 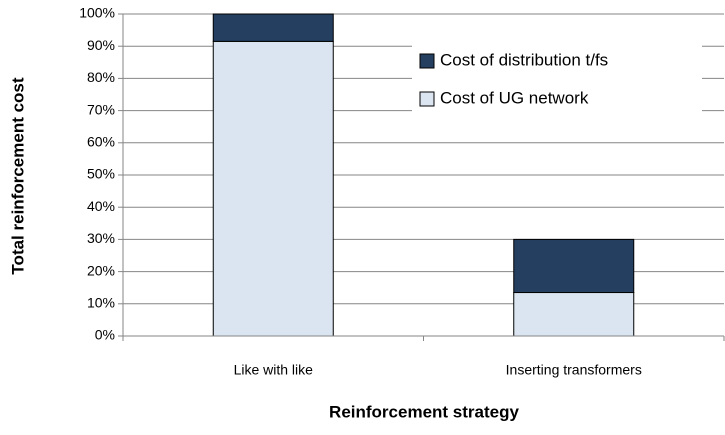 I want to click on y-tick-label: 20%, so click(x=101, y=270).